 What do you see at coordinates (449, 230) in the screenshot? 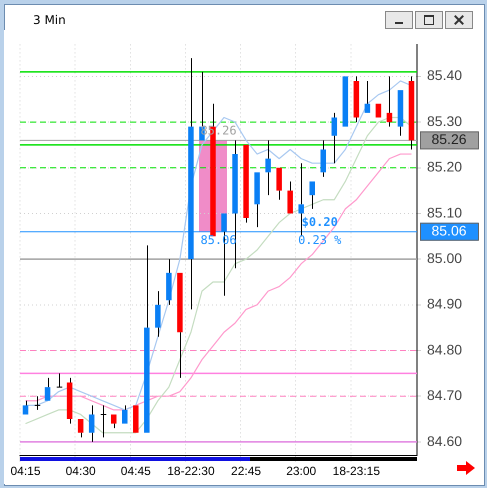
I see `ref-line-label: 85.06` at bounding box center [449, 230].